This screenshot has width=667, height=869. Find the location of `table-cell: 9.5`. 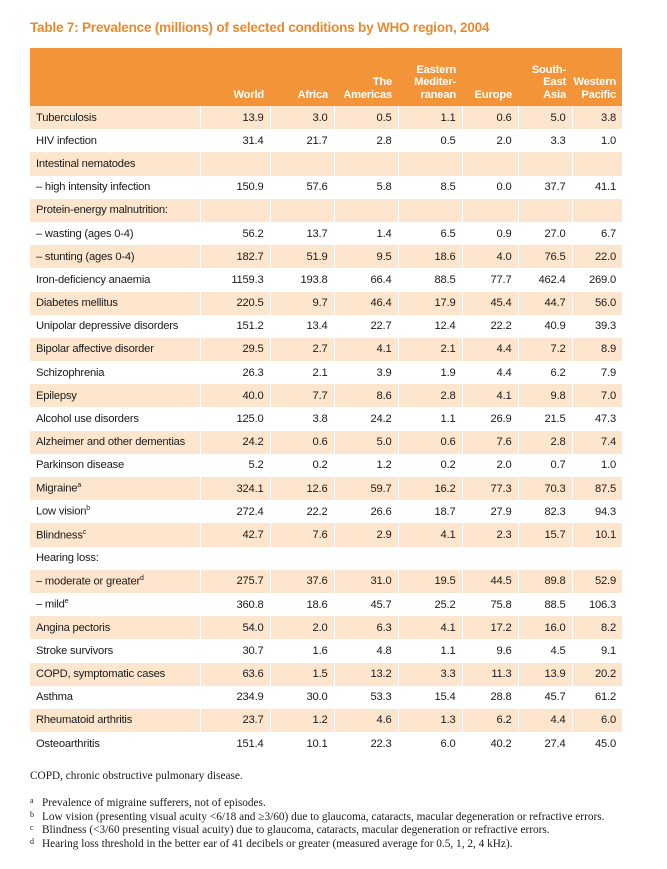

table-cell: 9.5 is located at coordinates (365, 257).